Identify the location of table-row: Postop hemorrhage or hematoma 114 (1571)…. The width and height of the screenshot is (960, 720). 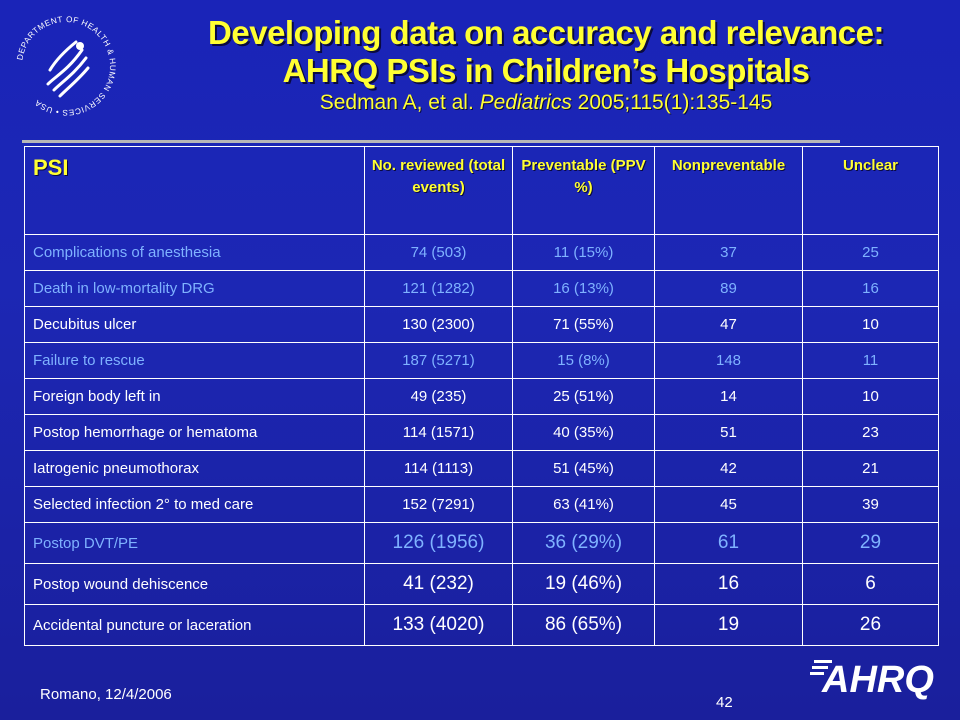
(481, 432).